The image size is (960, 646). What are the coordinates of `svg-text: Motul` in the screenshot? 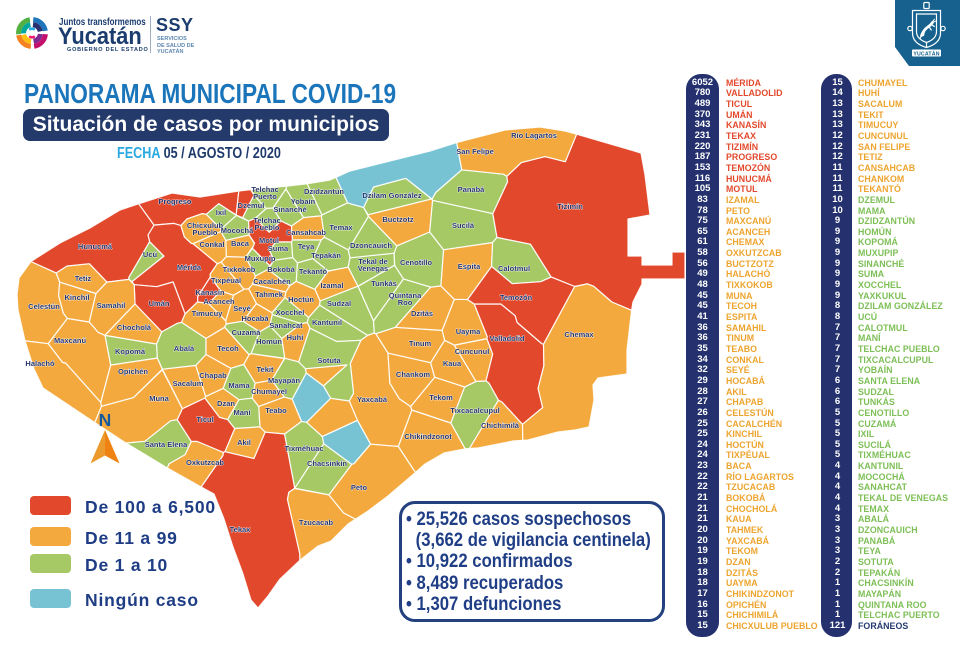 It's located at (269, 240).